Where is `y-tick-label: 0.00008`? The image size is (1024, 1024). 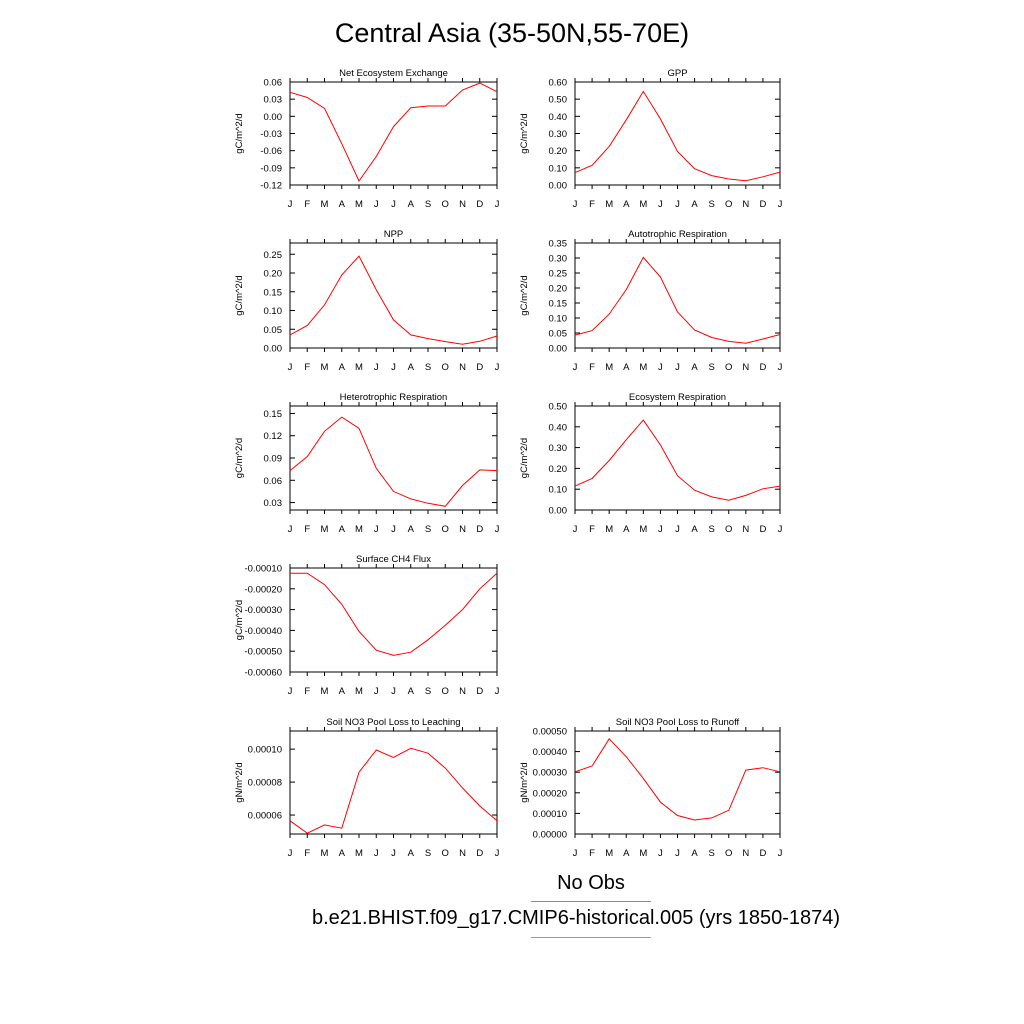 y-tick-label: 0.00008 is located at coordinates (265, 783).